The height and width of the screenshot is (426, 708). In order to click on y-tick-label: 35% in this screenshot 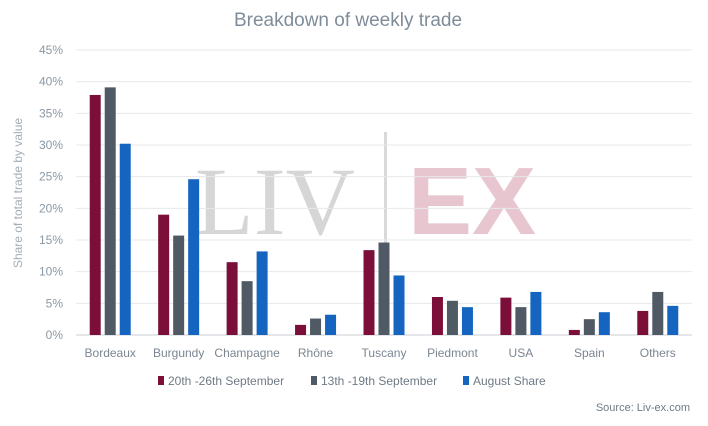, I will do `click(51, 113)`.